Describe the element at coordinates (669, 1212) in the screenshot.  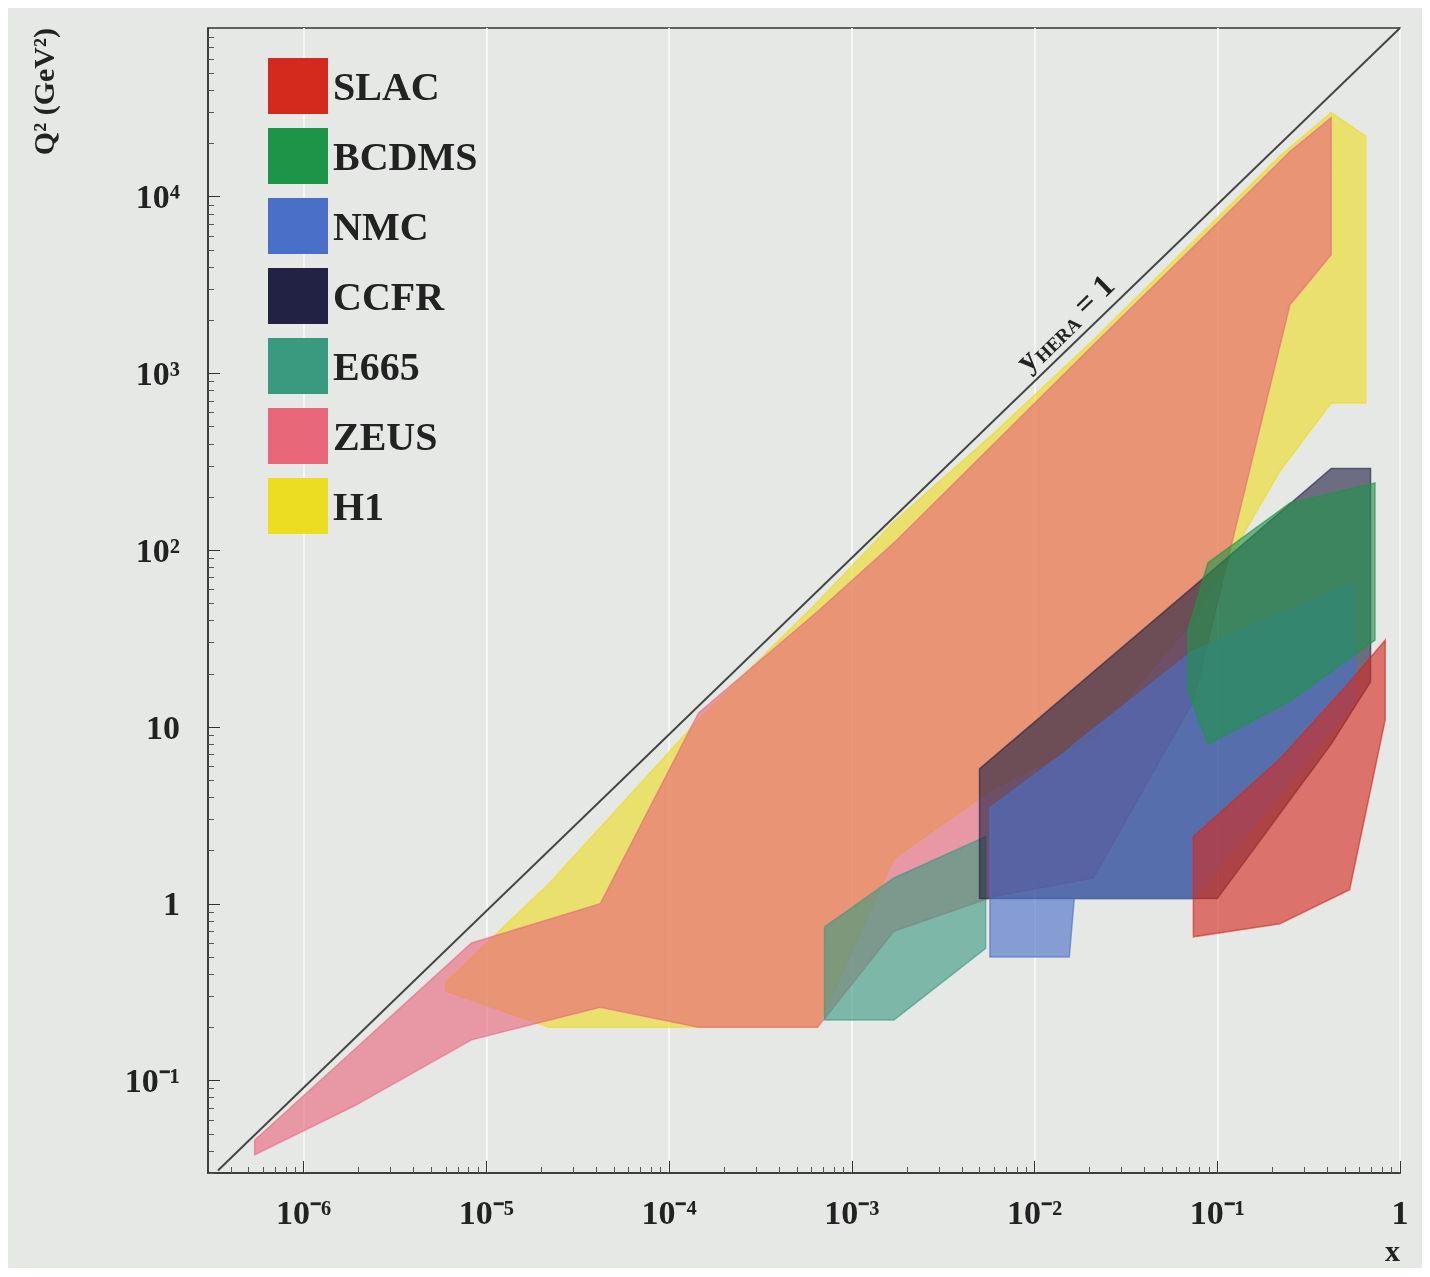
I see `x-tick-label: 10⁻⁴` at that location.